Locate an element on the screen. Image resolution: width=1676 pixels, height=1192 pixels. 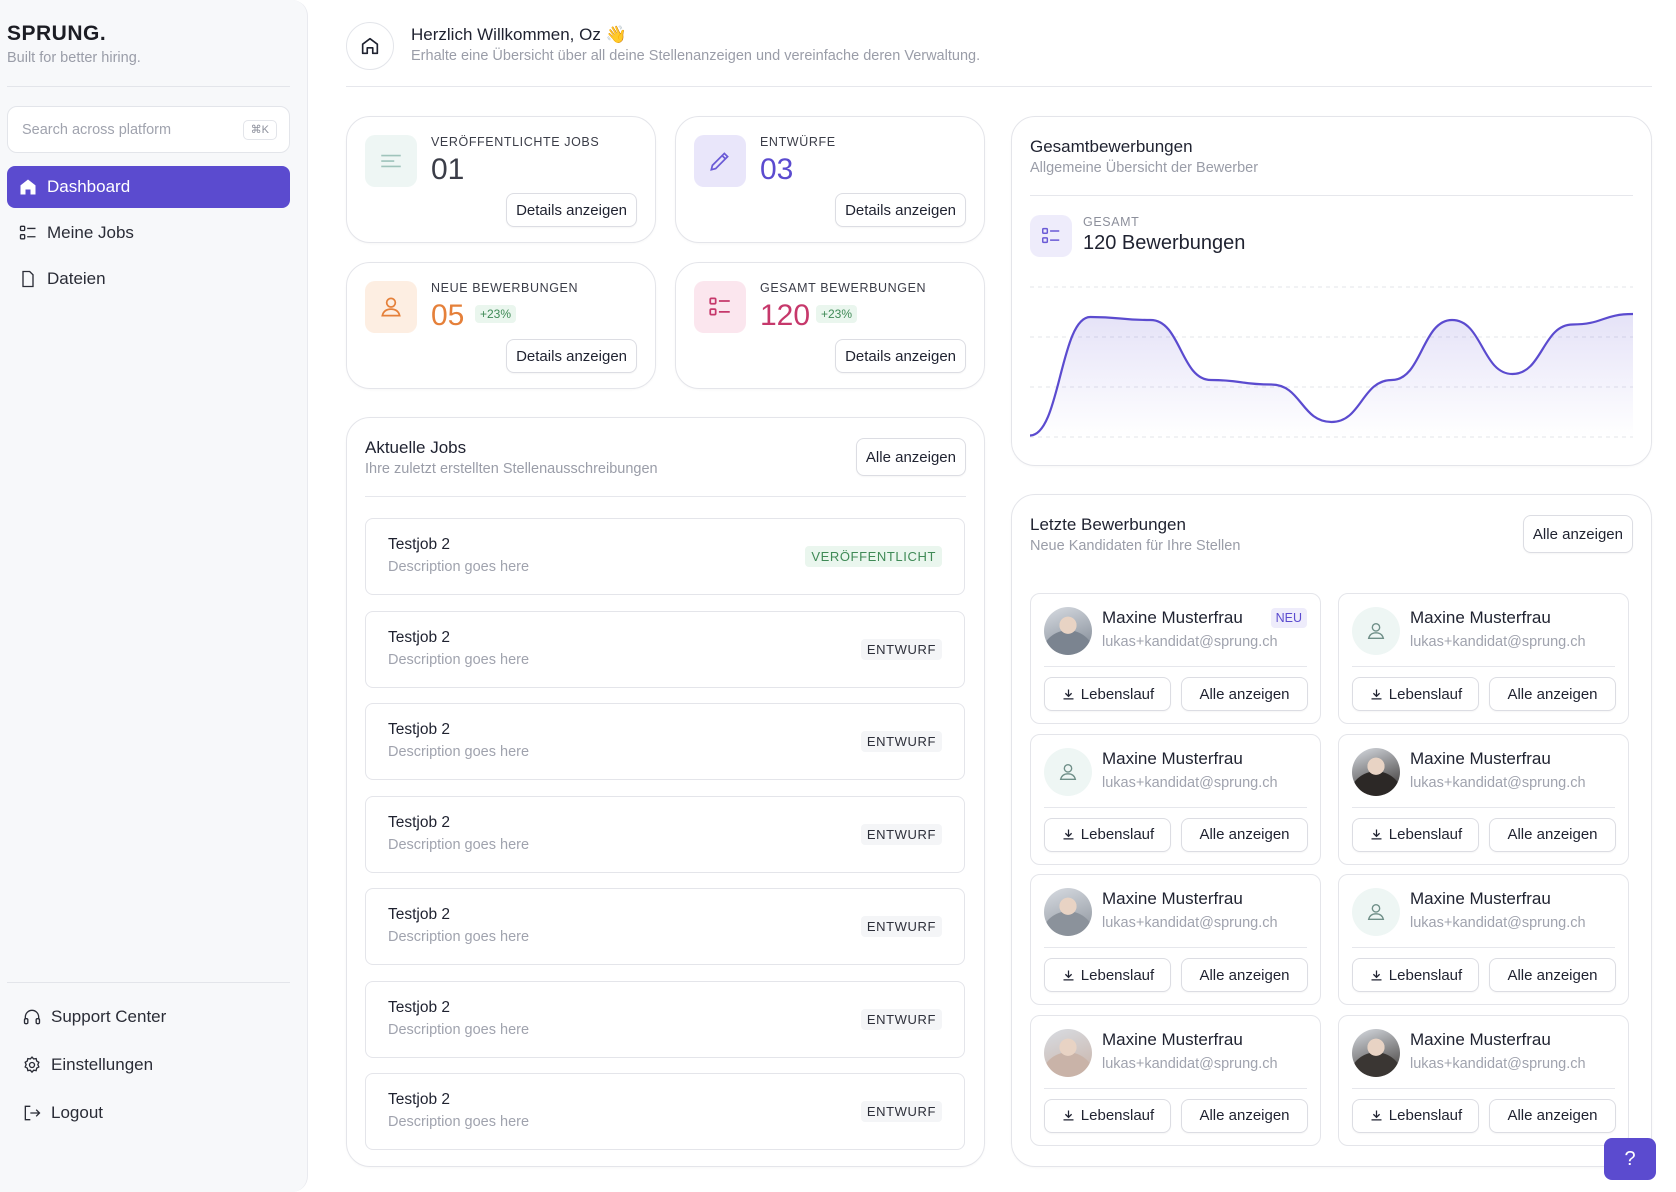
search-placeholder: Search across platform is located at coordinates (97, 130).